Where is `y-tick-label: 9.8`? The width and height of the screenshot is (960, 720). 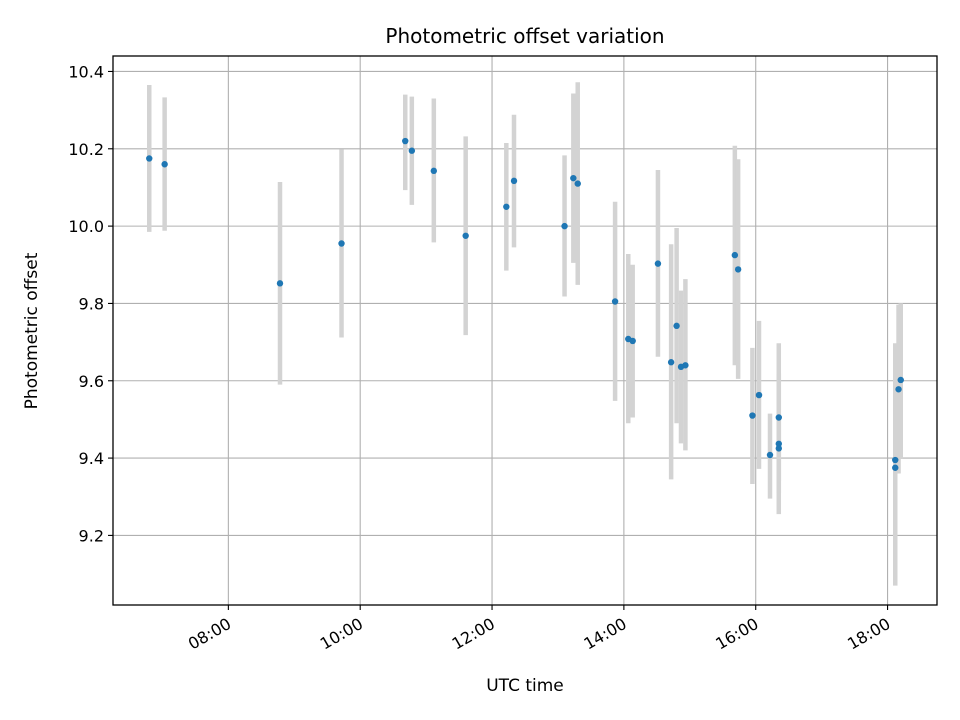
y-tick-label: 9.8 is located at coordinates (91, 303).